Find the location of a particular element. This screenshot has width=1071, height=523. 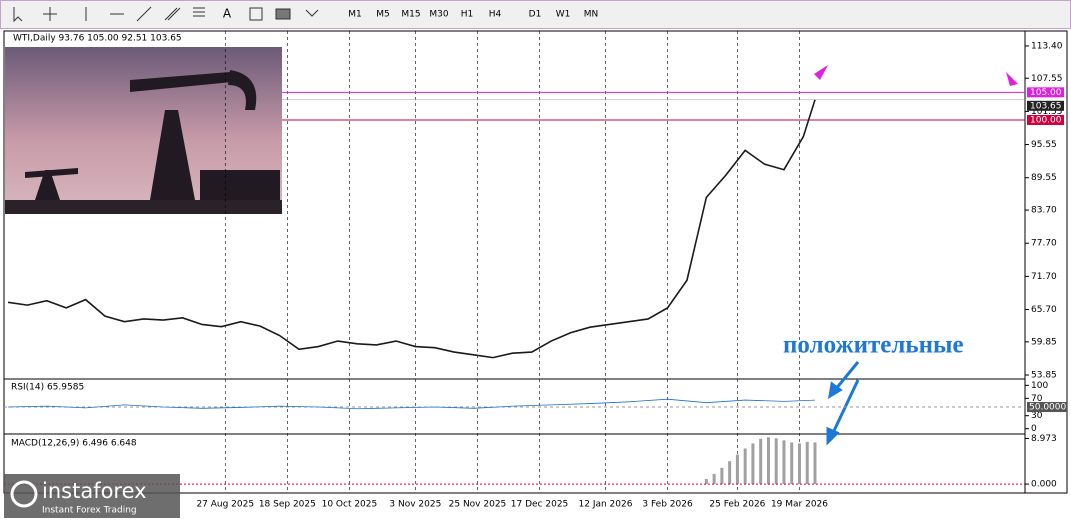

x-tick-label: 3 Feb 2026 is located at coordinates (667, 505).